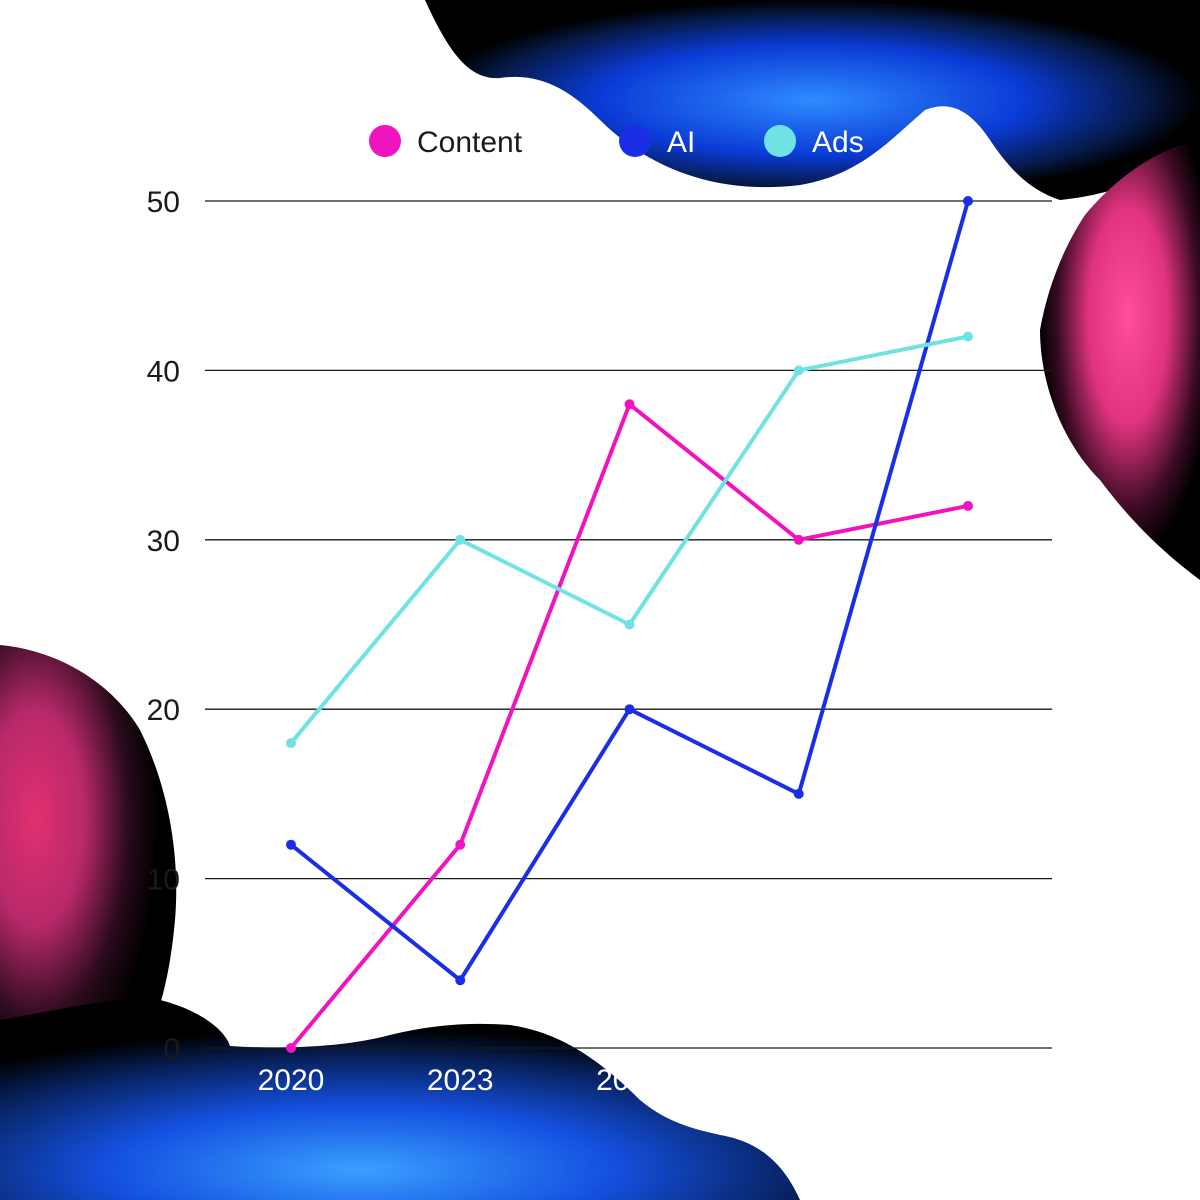 This screenshot has height=1200, width=1200. I want to click on x-axis: 2020 2023 2025 2028 2030, so click(630, 1080).